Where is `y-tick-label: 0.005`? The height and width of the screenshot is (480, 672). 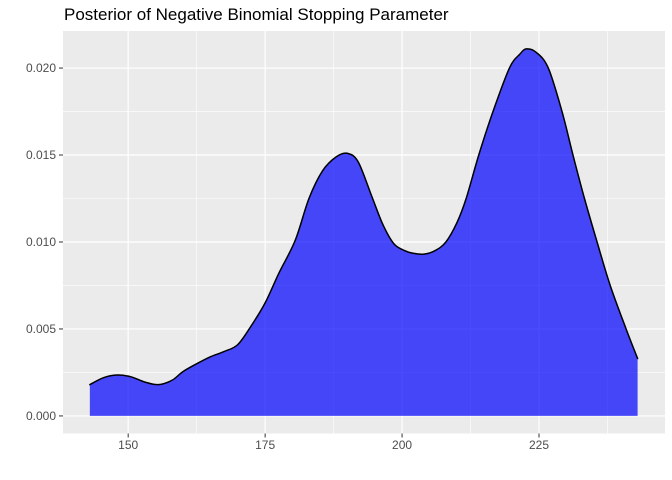 y-tick-label: 0.005 is located at coordinates (41, 329).